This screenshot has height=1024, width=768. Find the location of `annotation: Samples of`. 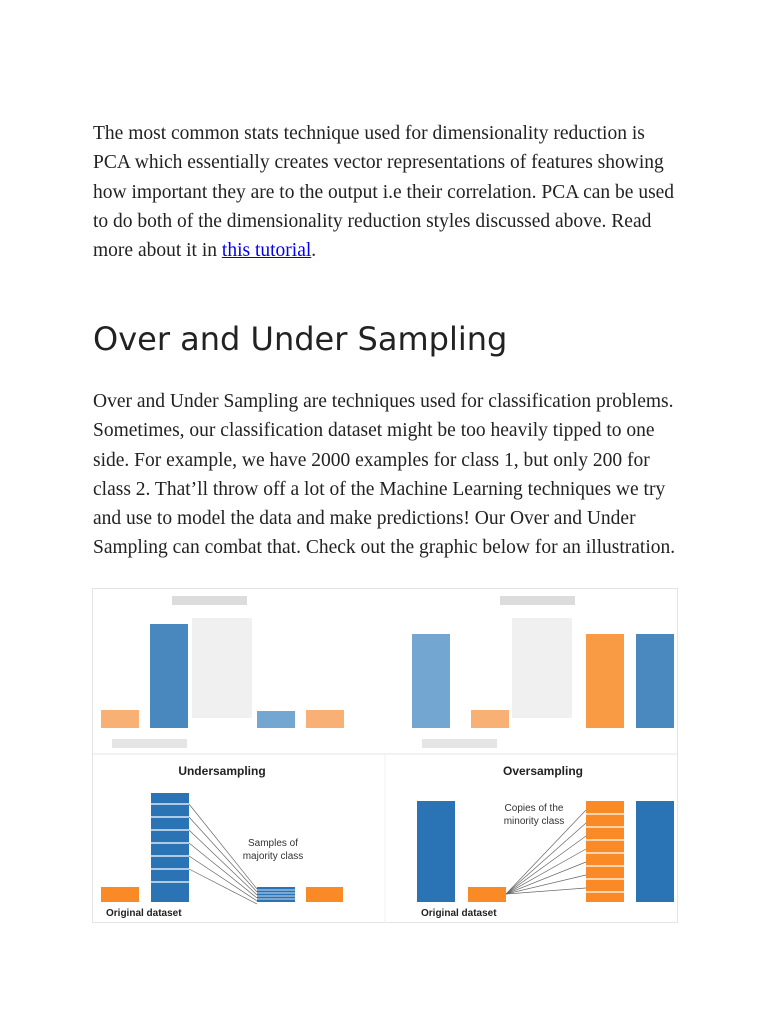

annotation: Samples of is located at coordinates (273, 843).